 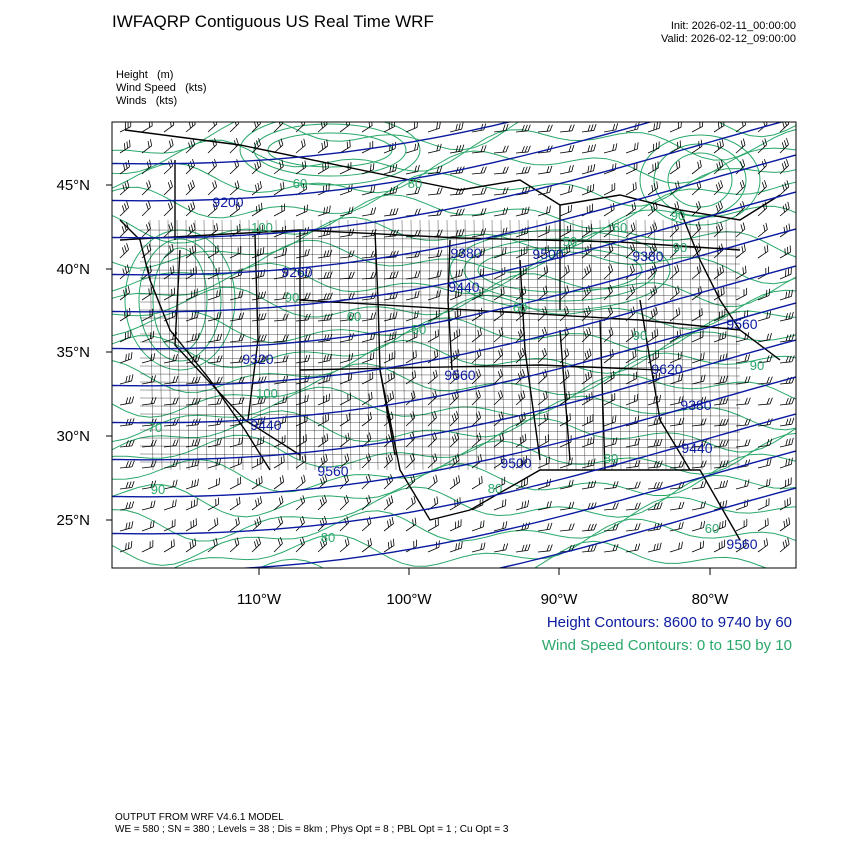 What do you see at coordinates (409, 599) in the screenshot?
I see `lon-label: 100°W` at bounding box center [409, 599].